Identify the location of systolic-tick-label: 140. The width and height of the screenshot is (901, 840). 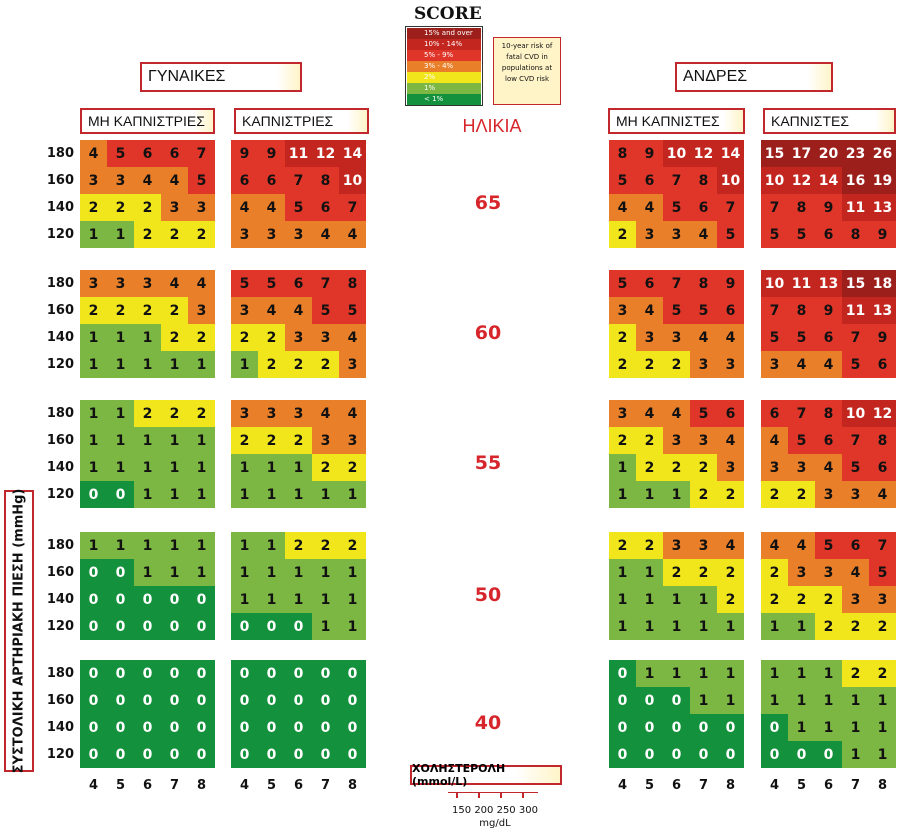
(60, 207).